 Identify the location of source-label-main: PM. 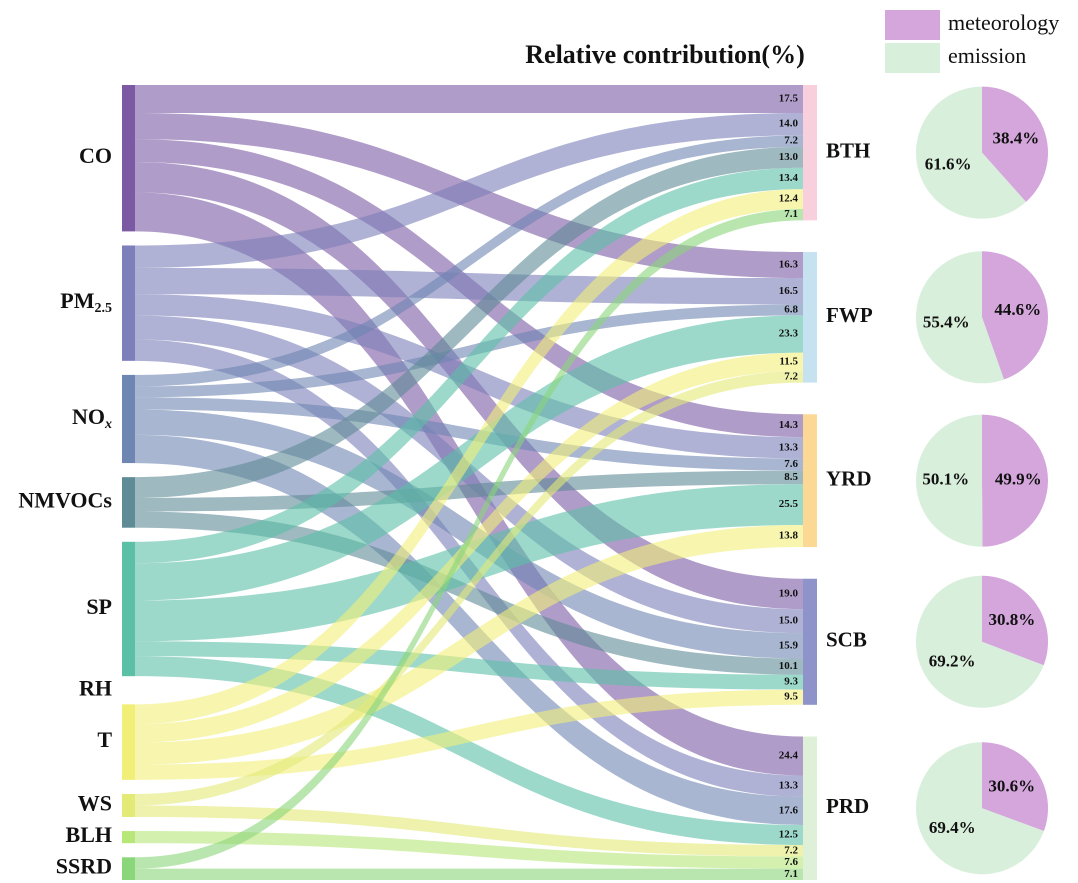
(77, 300).